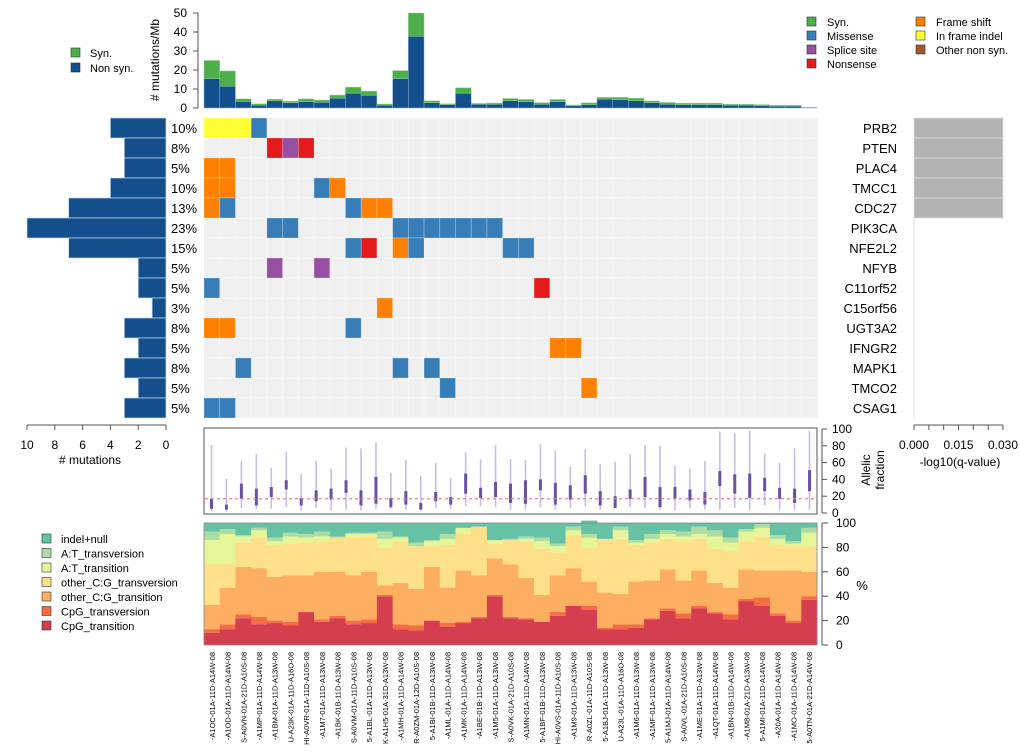 The image size is (1020, 756). I want to click on sample-label: -A1ML-01A-11D-A14W-08, so click(448, 695).